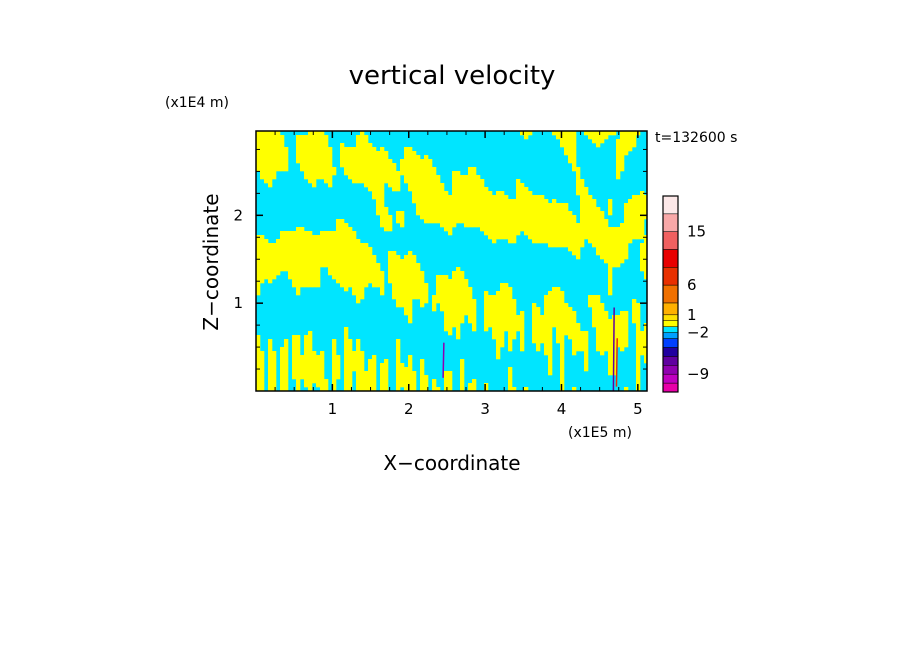  I want to click on colorbar-band, so click(670, 294).